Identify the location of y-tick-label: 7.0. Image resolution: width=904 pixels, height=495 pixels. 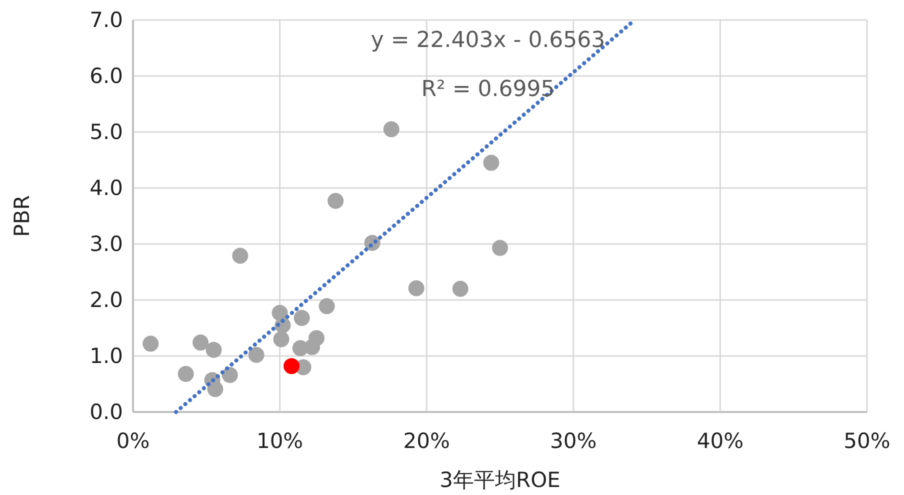
(106, 20).